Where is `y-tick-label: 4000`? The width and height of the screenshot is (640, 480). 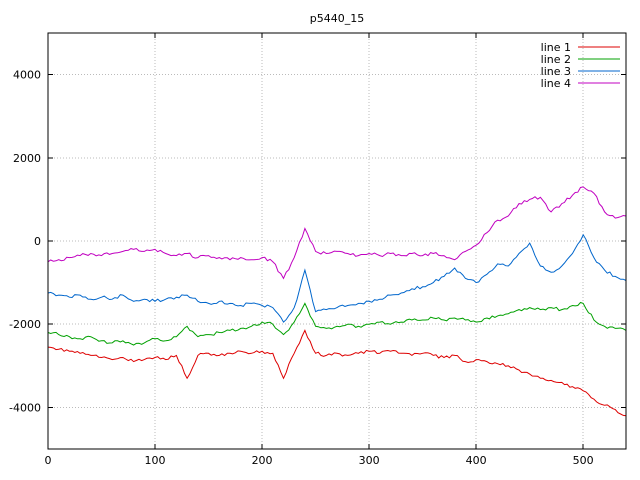 y-tick-label: 4000 is located at coordinates (27, 75).